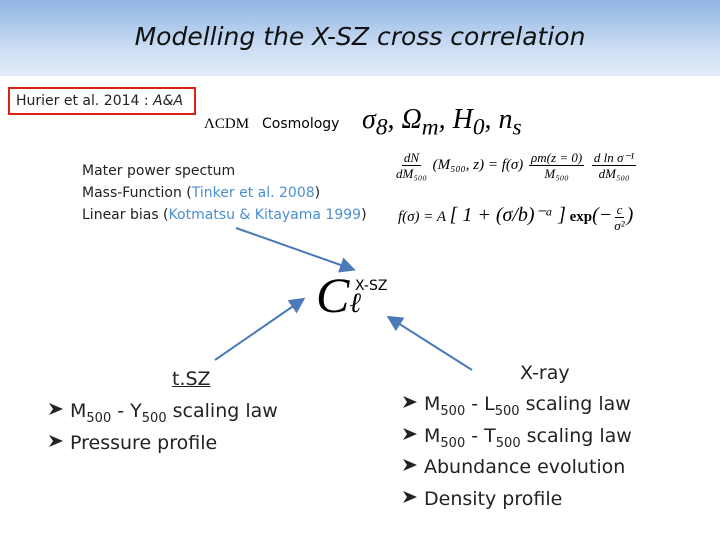 This screenshot has height=540, width=720. I want to click on parameter-part: 0, so click(478, 127).